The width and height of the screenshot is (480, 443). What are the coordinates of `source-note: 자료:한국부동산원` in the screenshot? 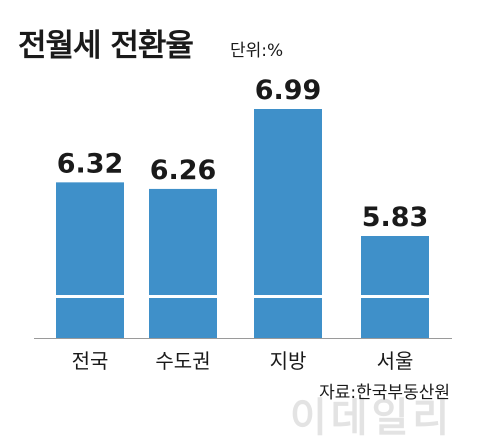 It's located at (384, 393).